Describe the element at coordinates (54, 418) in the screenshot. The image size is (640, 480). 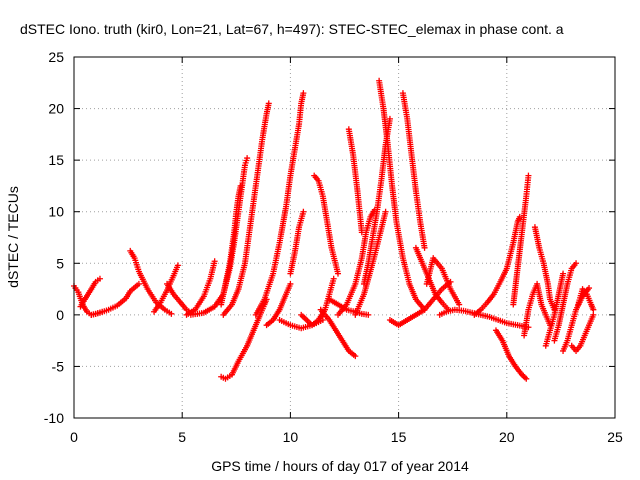
I see `y-tick-label: -10` at that location.